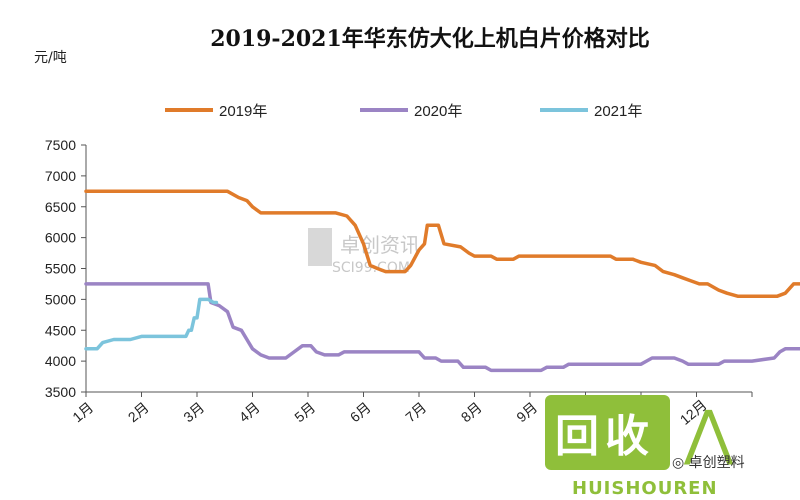  I want to click on legend: 2019年 2020年 2021年, so click(403, 111).